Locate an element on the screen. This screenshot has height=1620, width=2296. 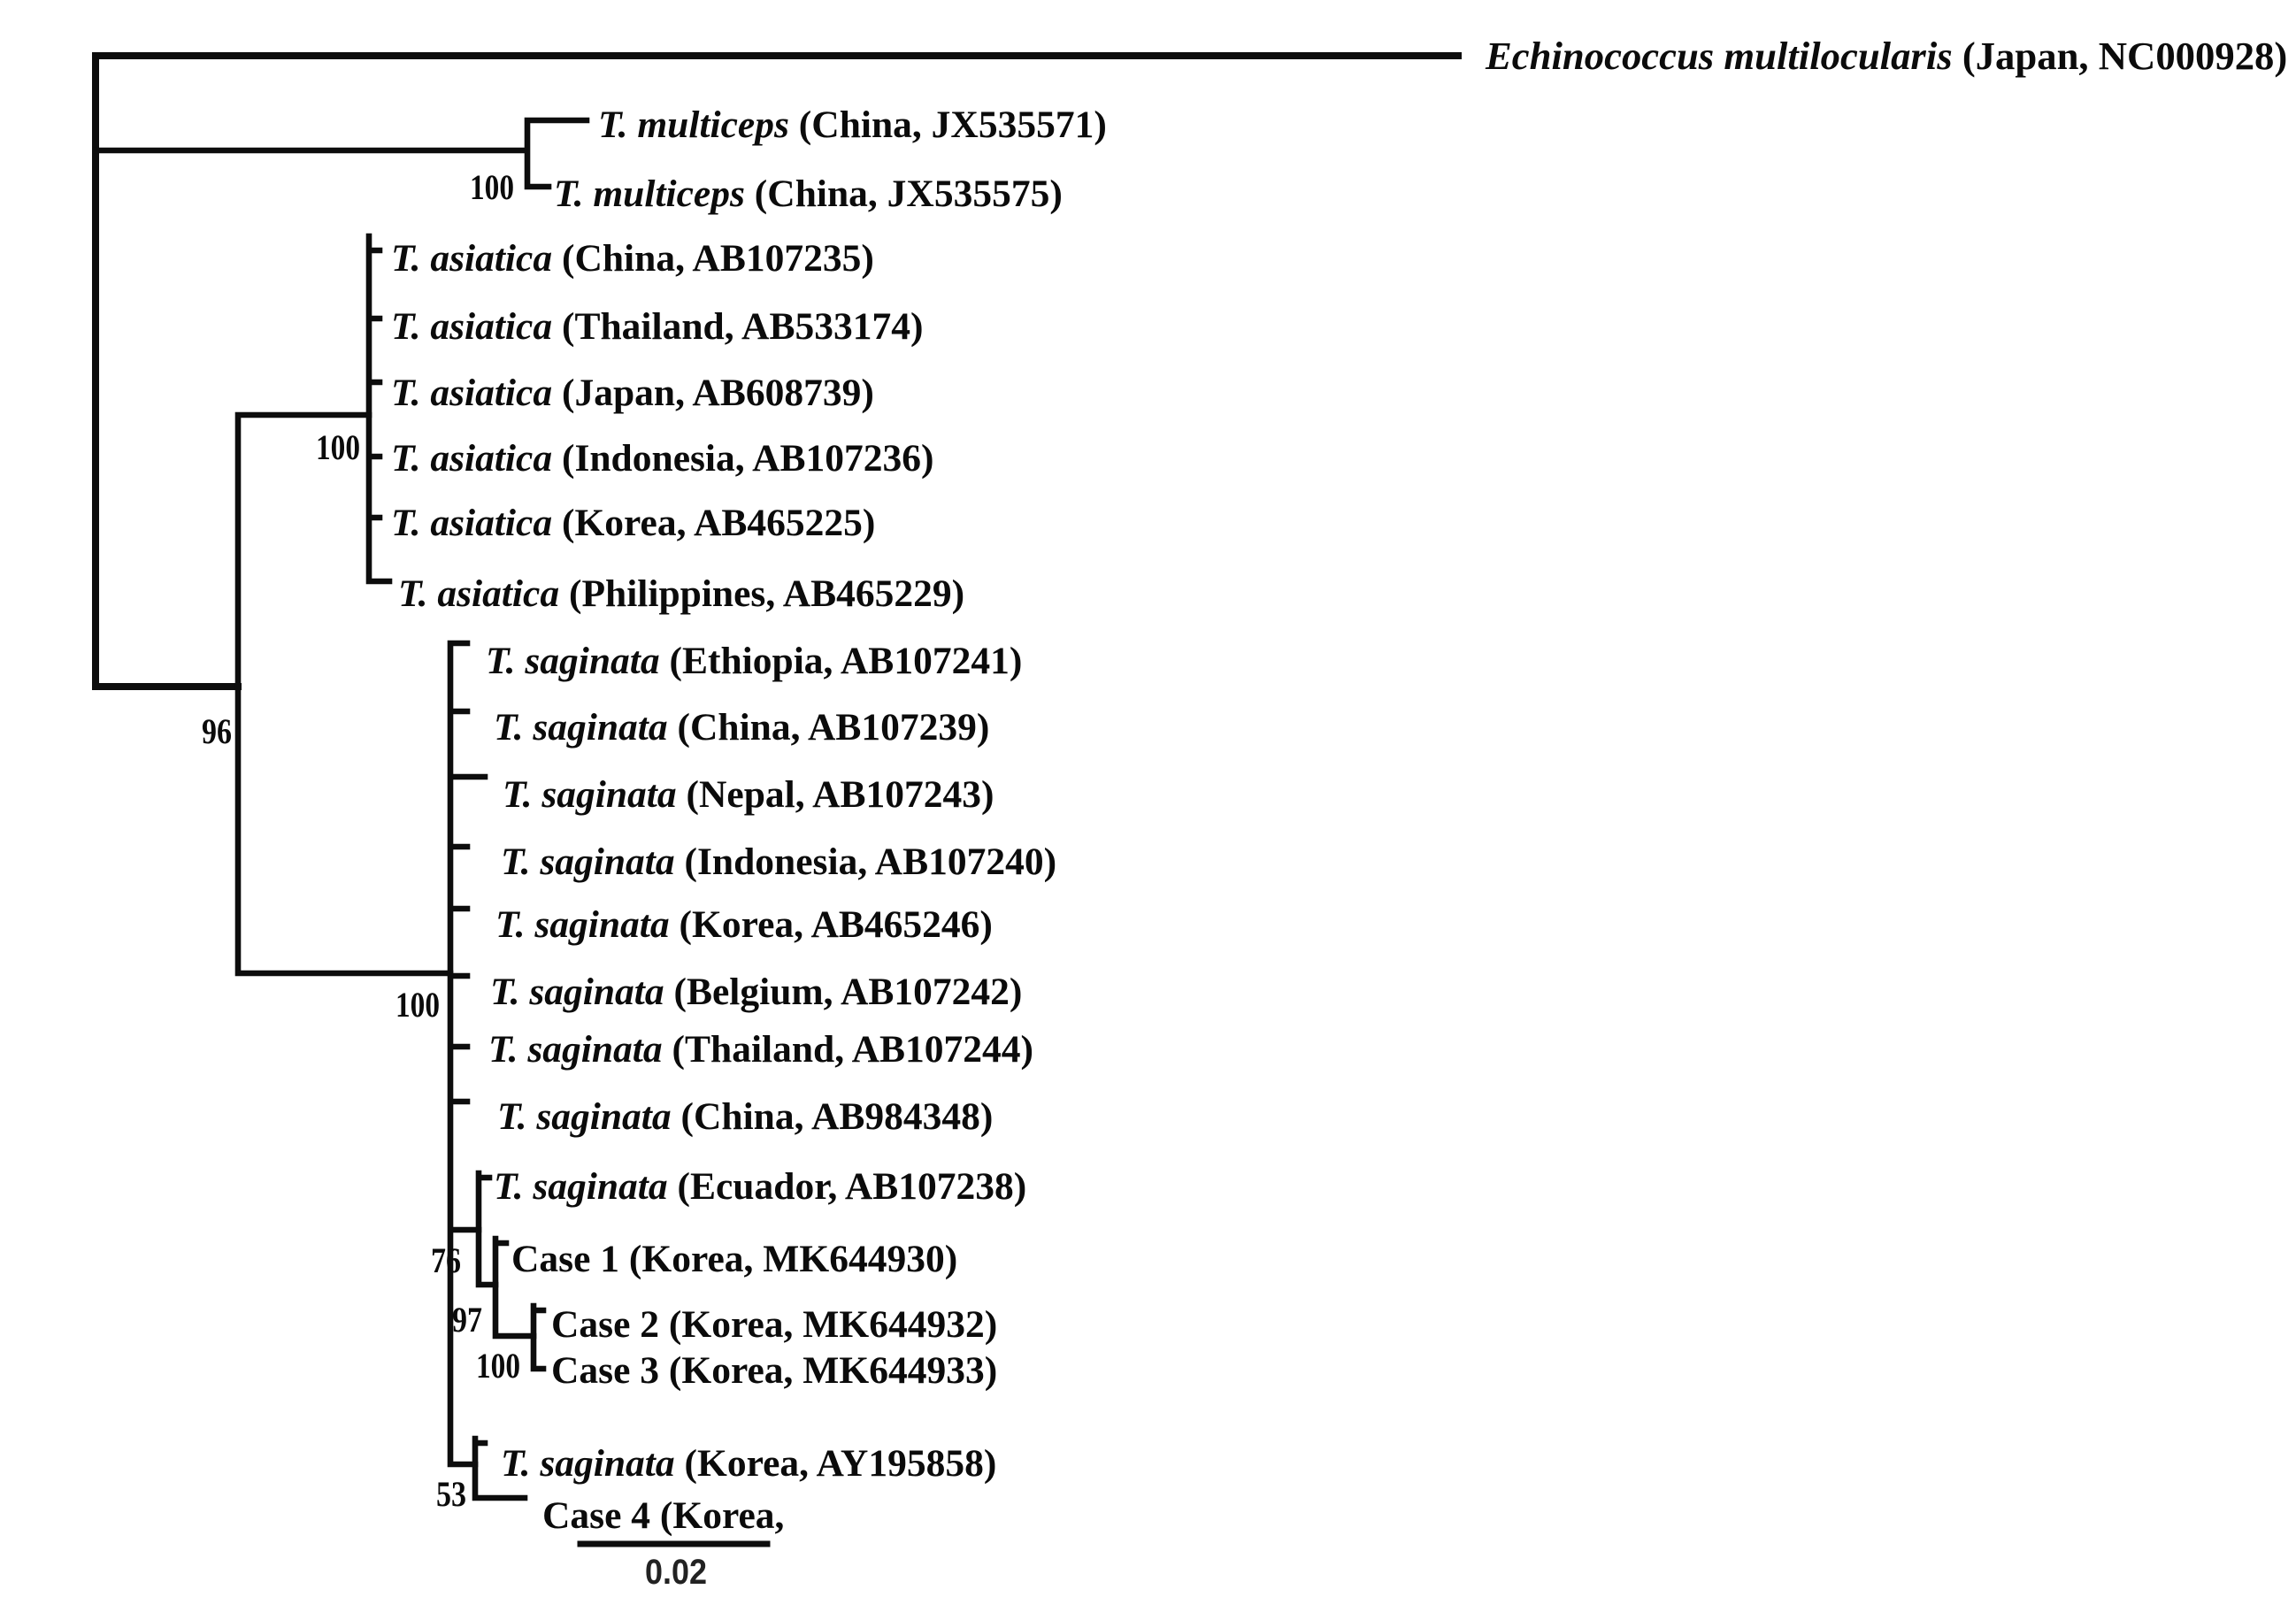
svg-text: 97 is located at coordinates (467, 1320).